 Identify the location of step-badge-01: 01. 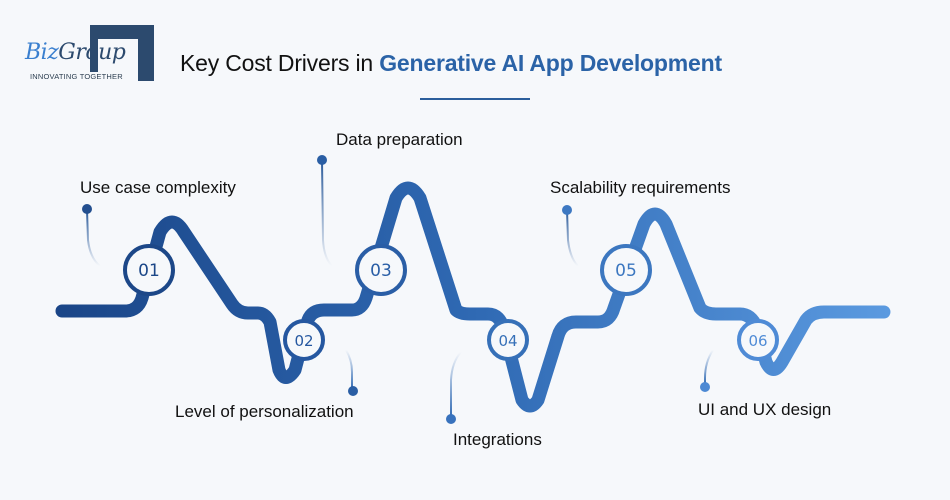
(149, 270).